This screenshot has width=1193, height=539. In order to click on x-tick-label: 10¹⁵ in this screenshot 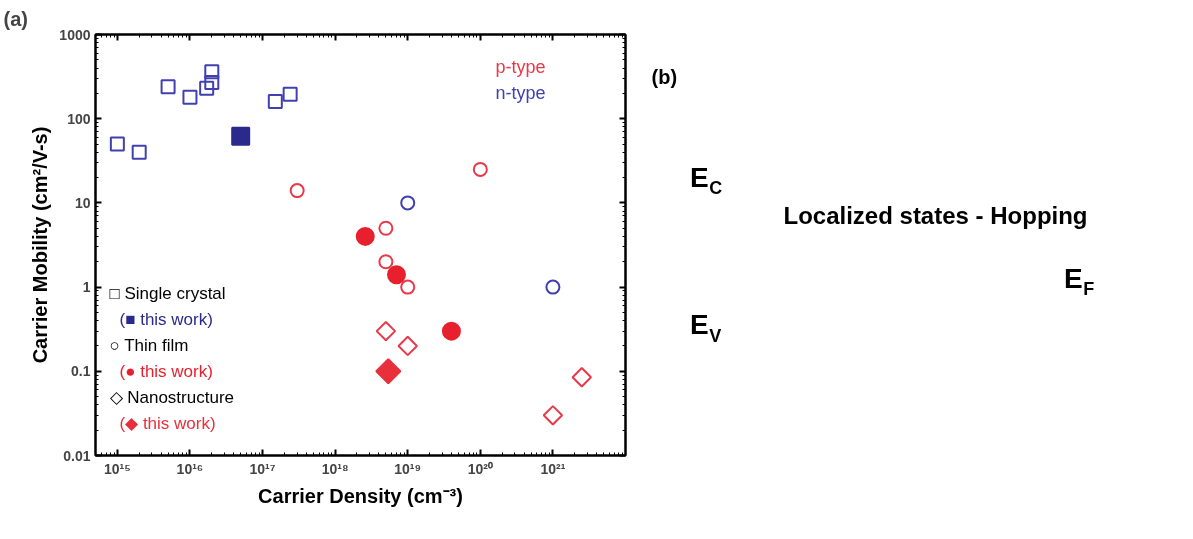, I will do `click(117, 468)`.